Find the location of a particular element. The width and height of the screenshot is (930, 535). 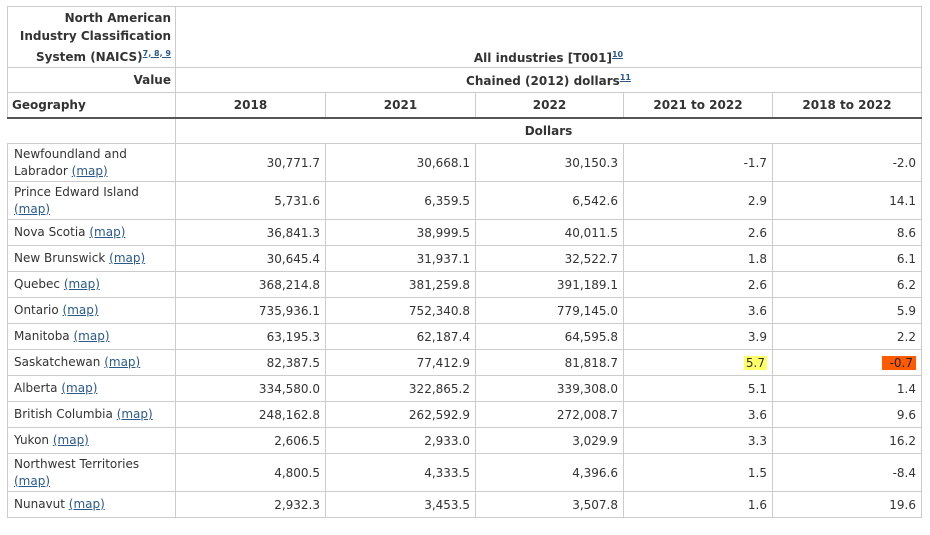

cell-v2021: 30,668.1 is located at coordinates (400, 162).